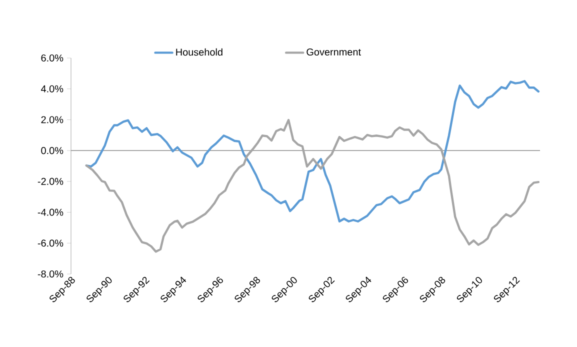 The height and width of the screenshot is (347, 577). Describe the element at coordinates (51, 212) in the screenshot. I see `y-tick-label: -4.0%` at that location.